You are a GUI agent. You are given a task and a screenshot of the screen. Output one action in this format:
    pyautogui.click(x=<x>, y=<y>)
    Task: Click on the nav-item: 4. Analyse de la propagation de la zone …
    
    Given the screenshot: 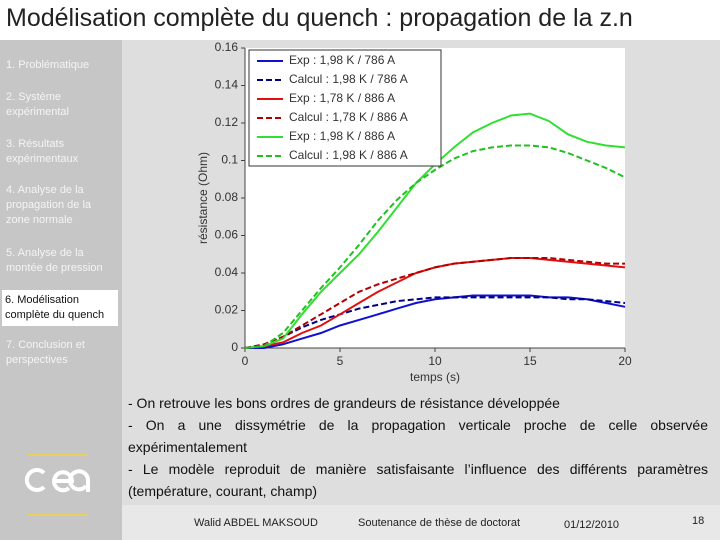 What is the action you would take?
    pyautogui.click(x=49, y=205)
    